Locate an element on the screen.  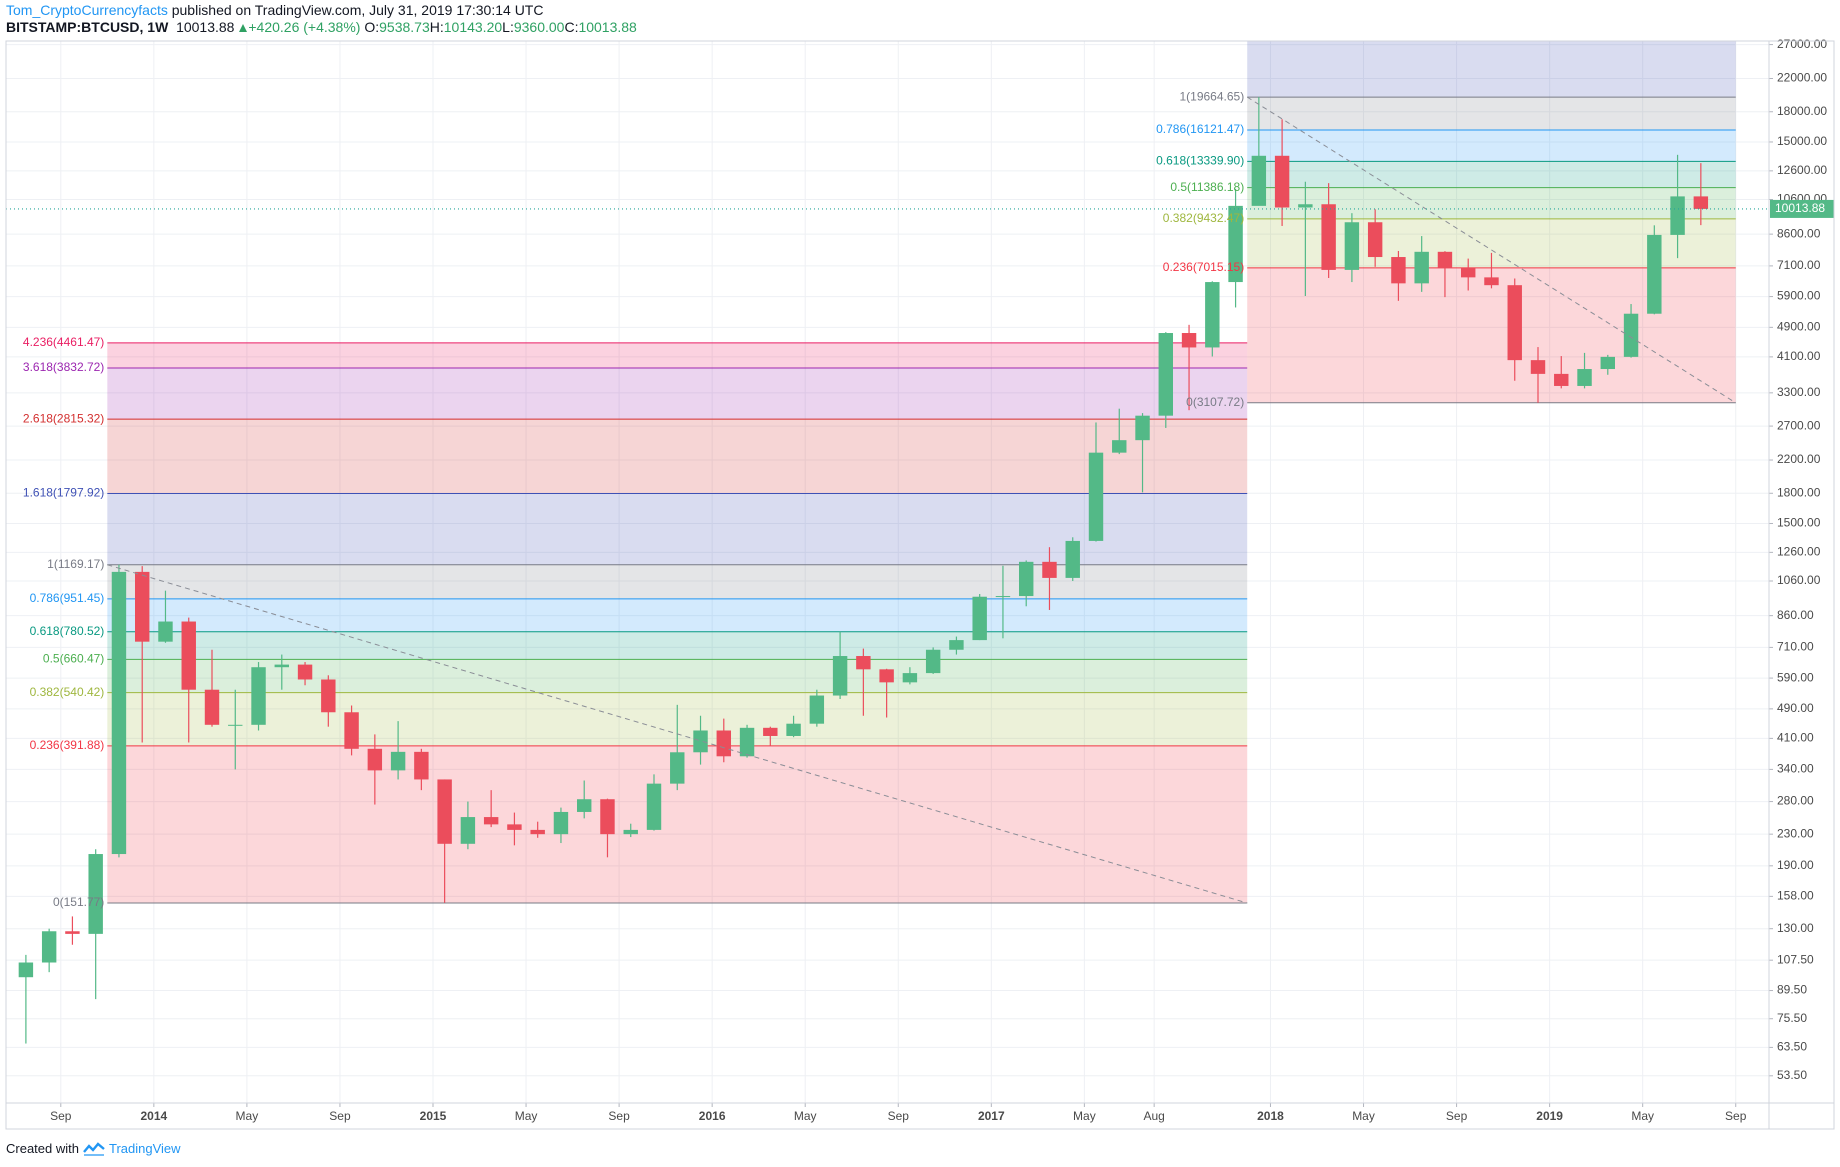
y-tick-label: 12600.00 is located at coordinates (1802, 170).